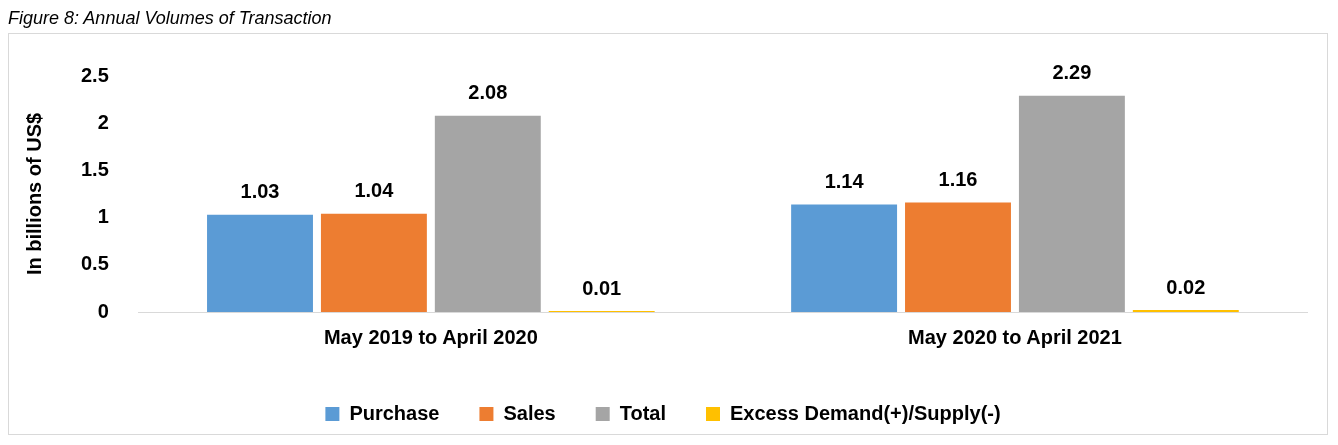 The width and height of the screenshot is (1338, 445). Describe the element at coordinates (642, 412) in the screenshot. I see `legend-label: Total` at that location.